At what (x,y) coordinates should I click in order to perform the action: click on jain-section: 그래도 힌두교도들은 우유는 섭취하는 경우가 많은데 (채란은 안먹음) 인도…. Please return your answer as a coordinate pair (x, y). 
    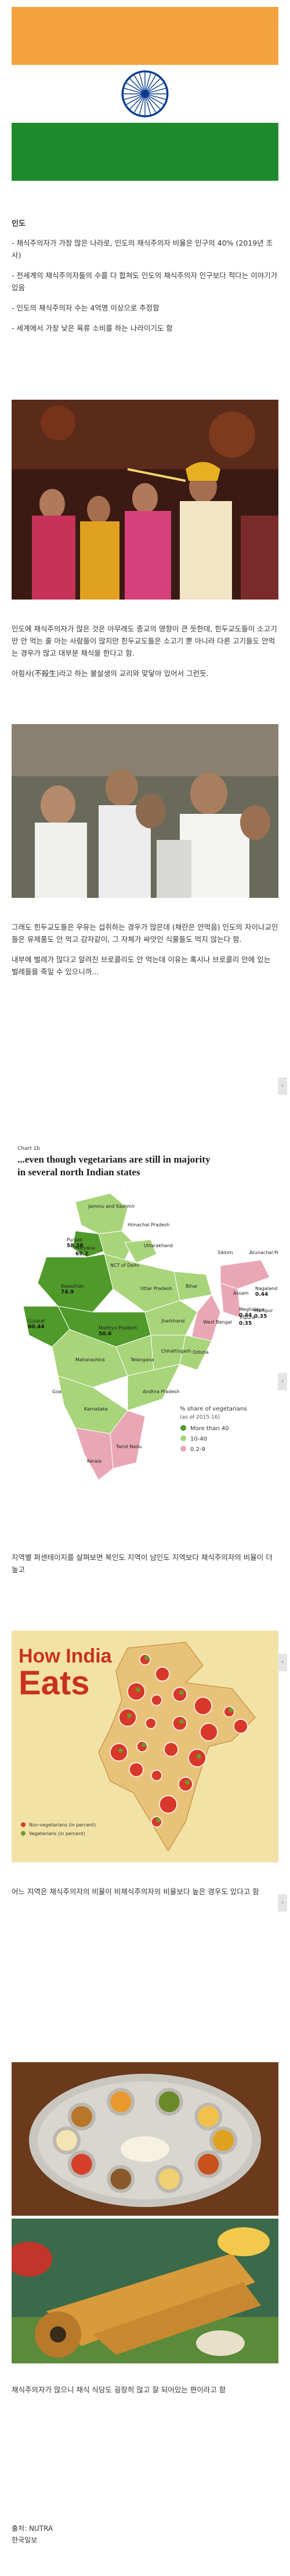
    Looking at the image, I should click on (145, 954).